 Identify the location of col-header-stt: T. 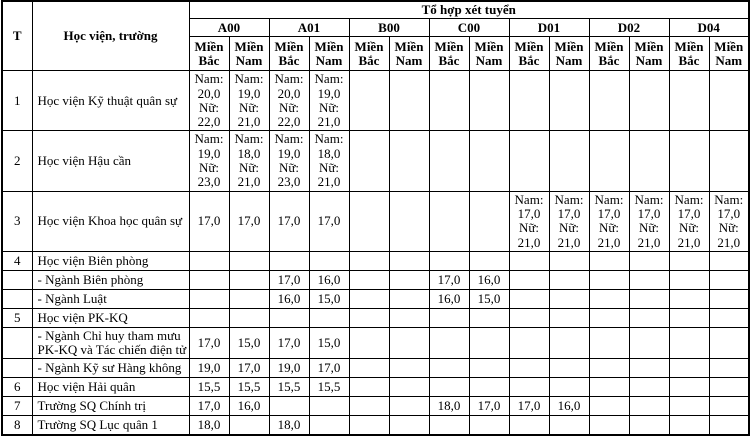
(17, 36).